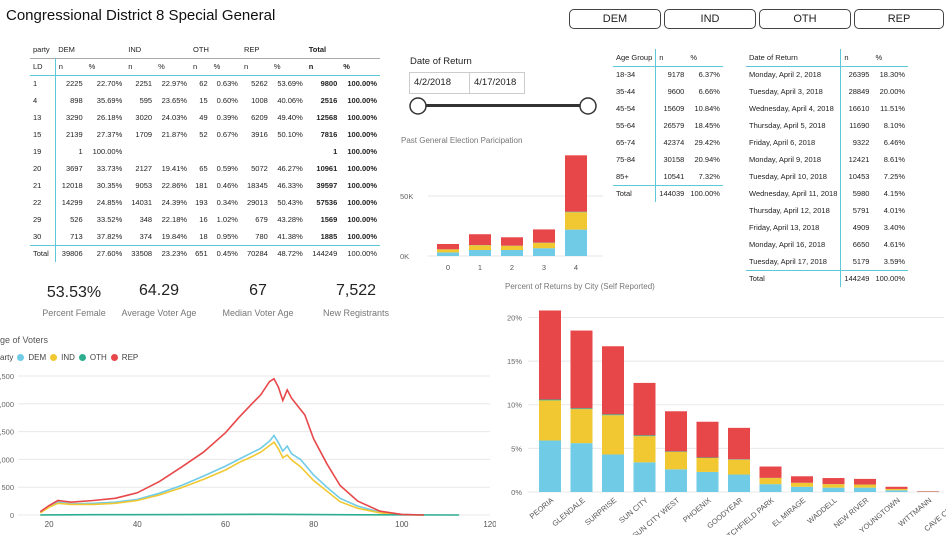  What do you see at coordinates (43, 66) in the screenshot?
I see `table-header: LD` at bounding box center [43, 66].